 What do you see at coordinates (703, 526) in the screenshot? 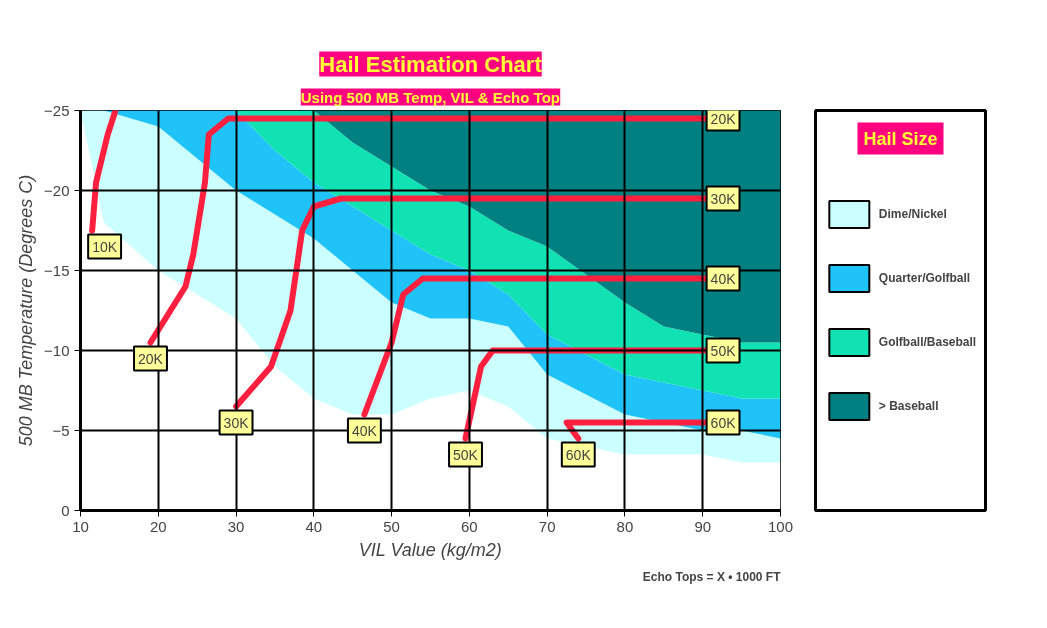
I see `x-tick-label: 90` at bounding box center [703, 526].